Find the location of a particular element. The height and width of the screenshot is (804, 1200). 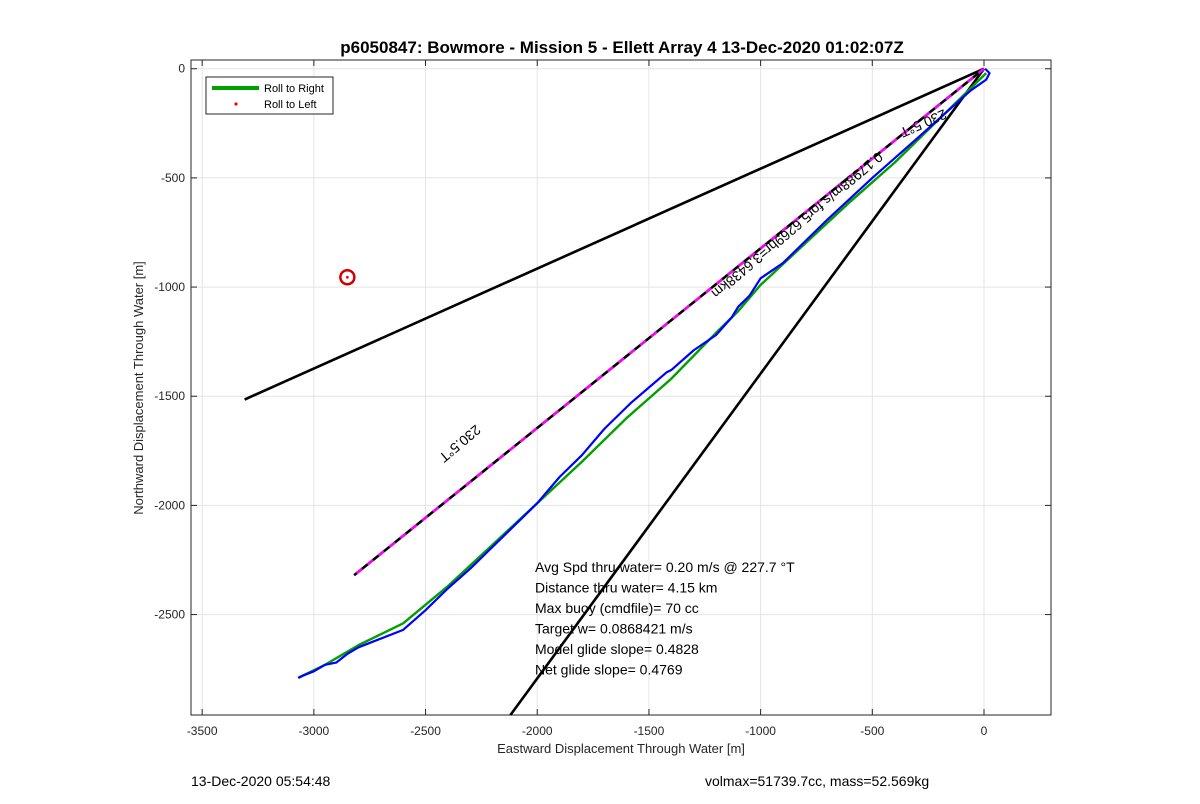

legend-swatch-roll-left is located at coordinates (236, 104).